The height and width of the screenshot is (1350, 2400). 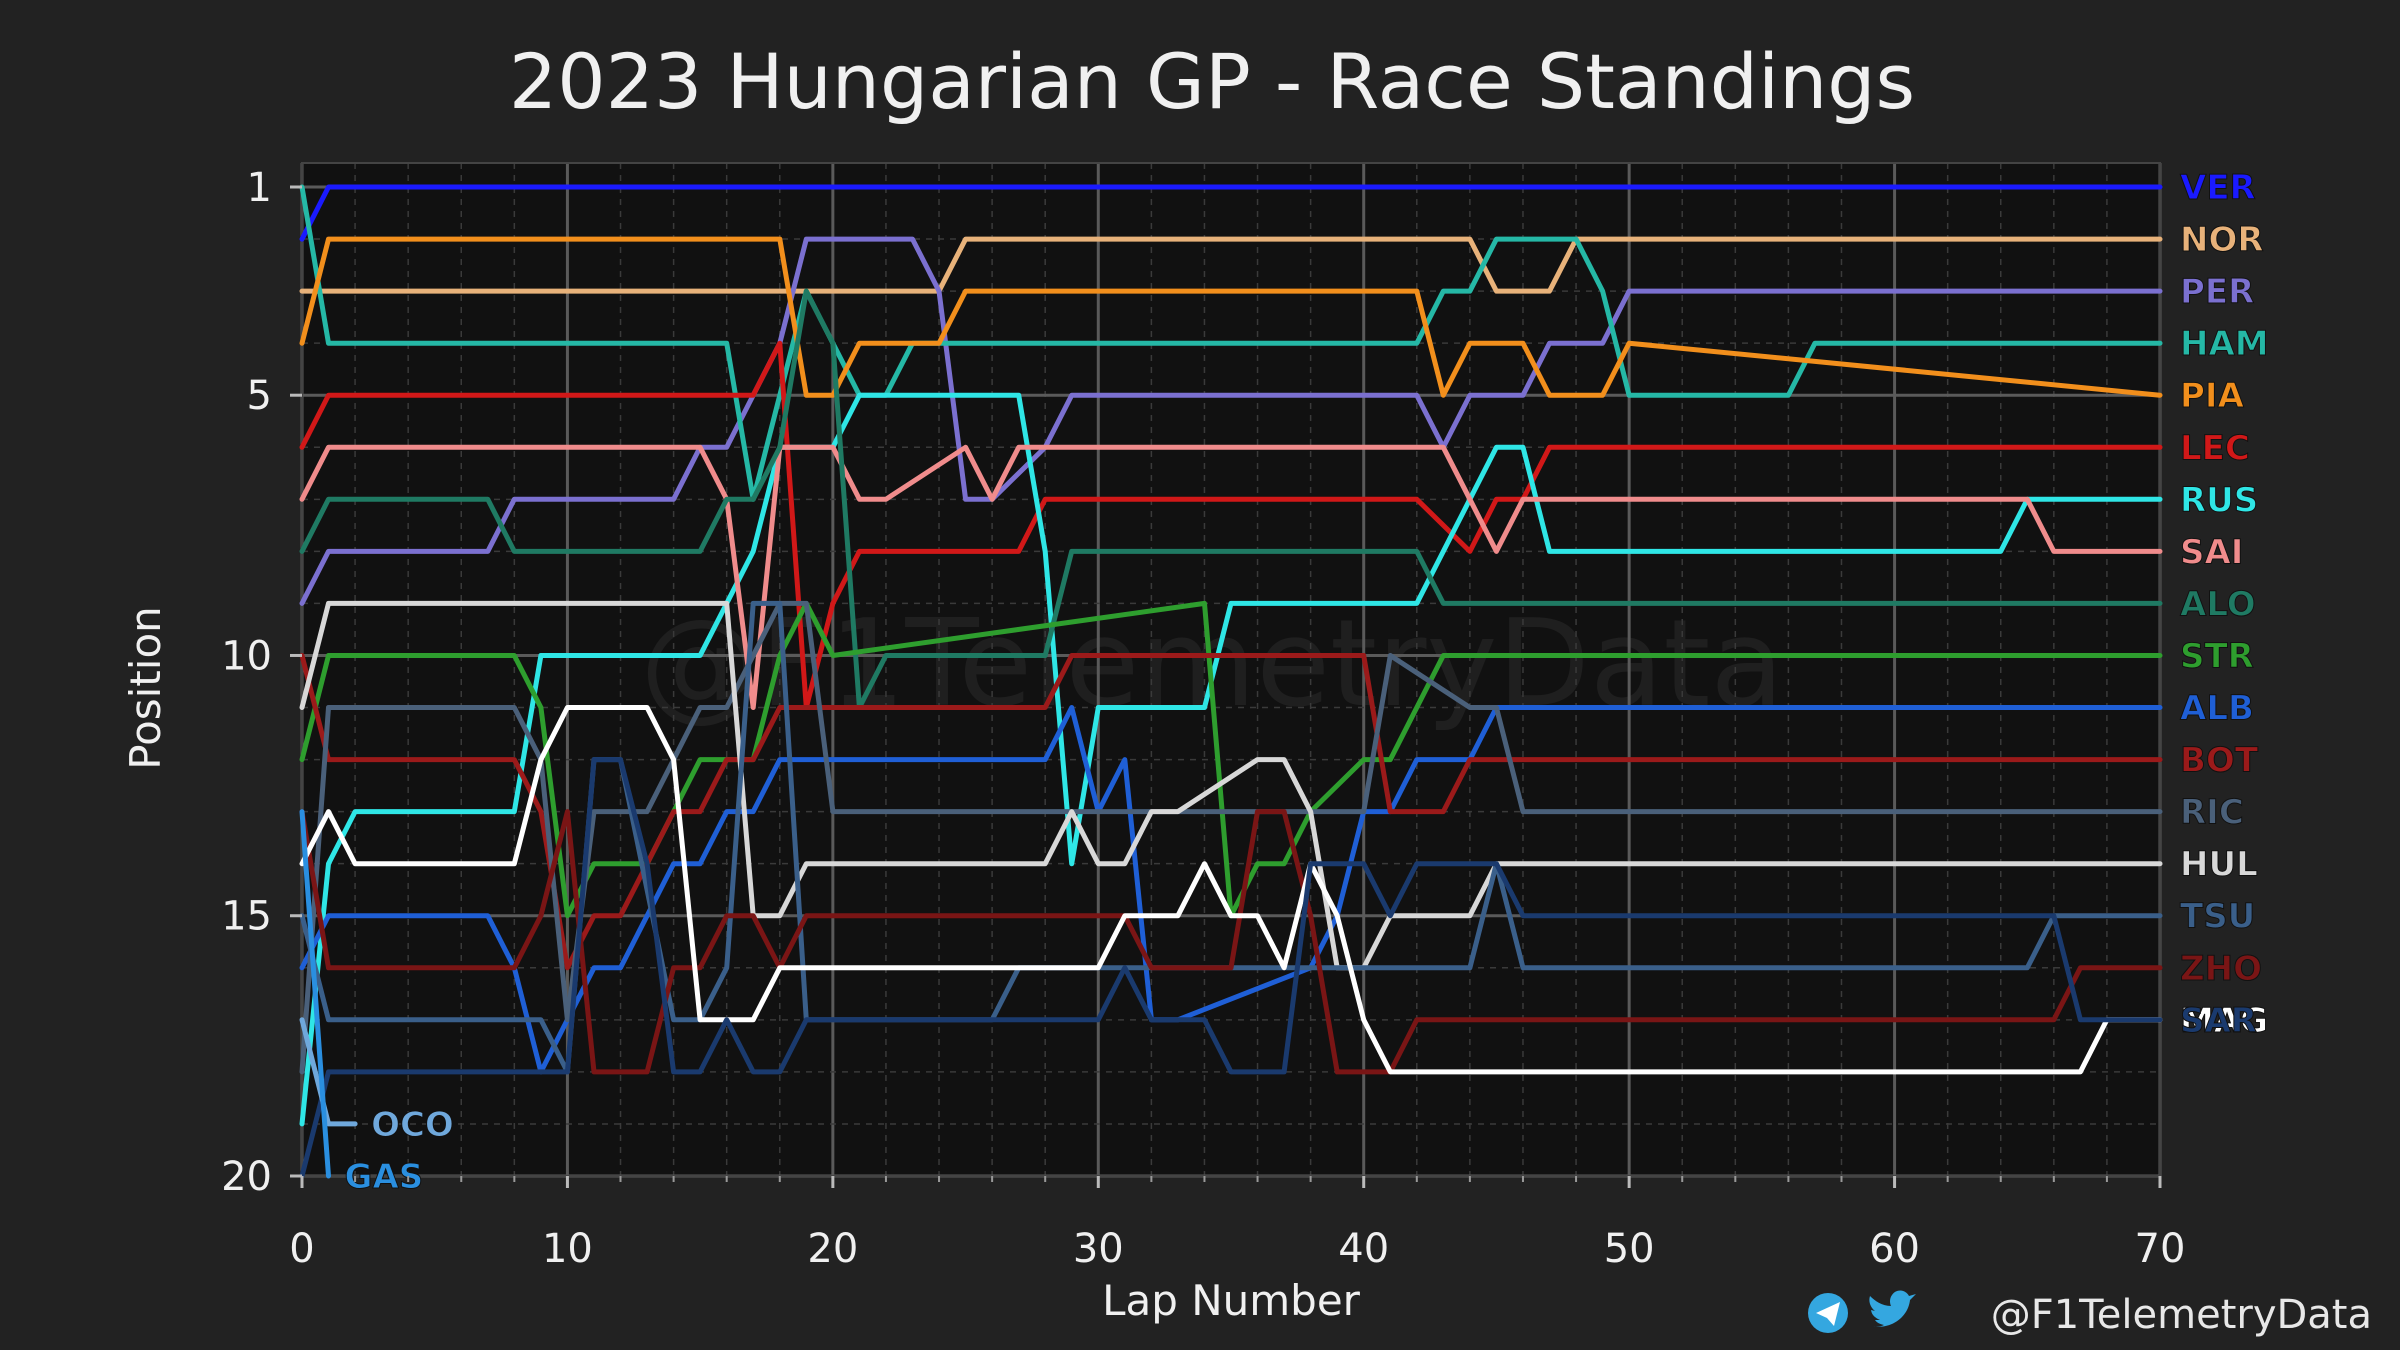 What do you see at coordinates (2219, 761) in the screenshot?
I see `driver-label-bot: BOT` at bounding box center [2219, 761].